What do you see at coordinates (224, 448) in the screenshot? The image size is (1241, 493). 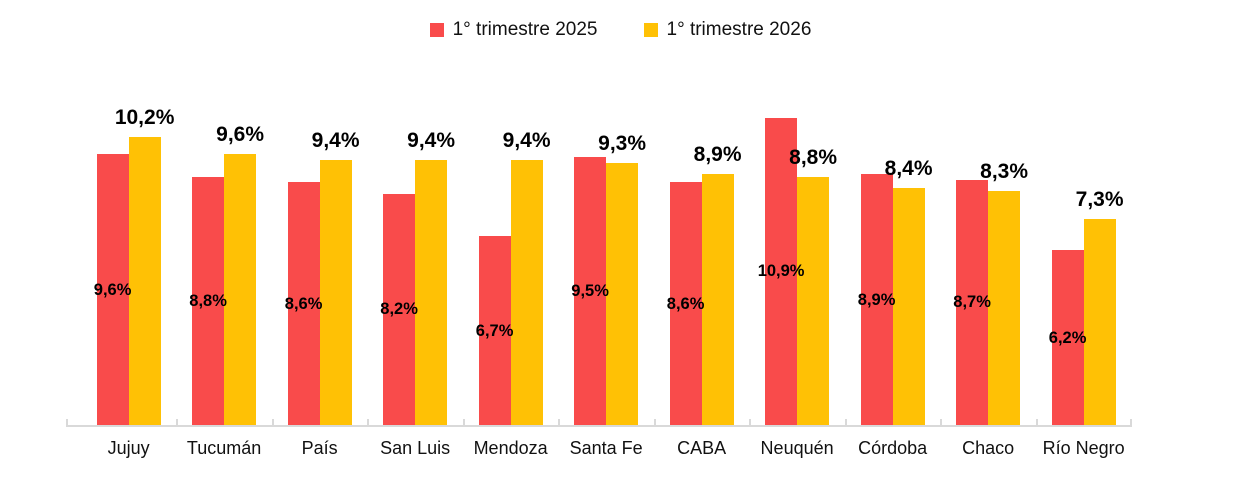 I see `x-axis-label-Tucumán: Tucumán` at bounding box center [224, 448].